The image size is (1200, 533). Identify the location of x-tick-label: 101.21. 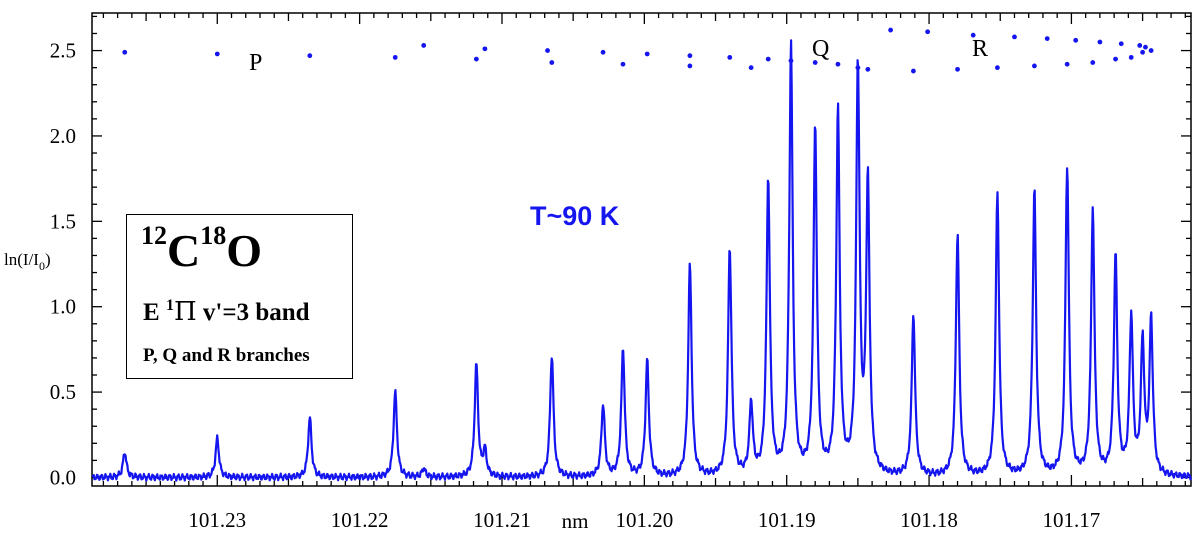
(502, 520).